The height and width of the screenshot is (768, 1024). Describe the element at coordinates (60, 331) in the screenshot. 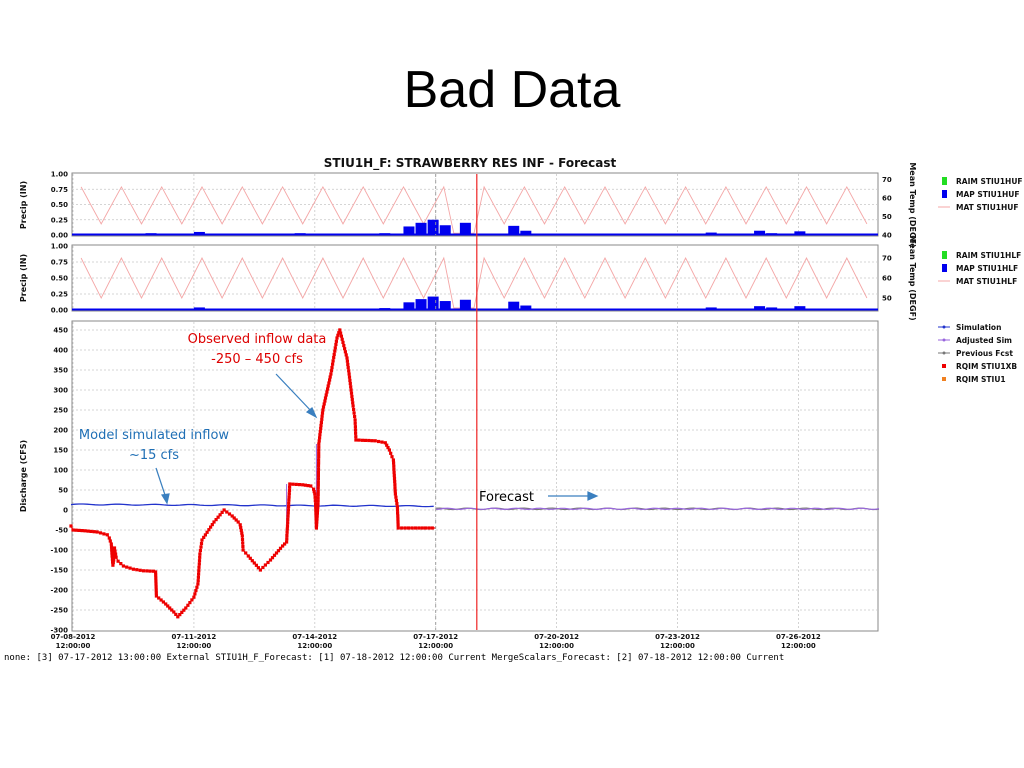

I see `y-tick-label: 450` at that location.